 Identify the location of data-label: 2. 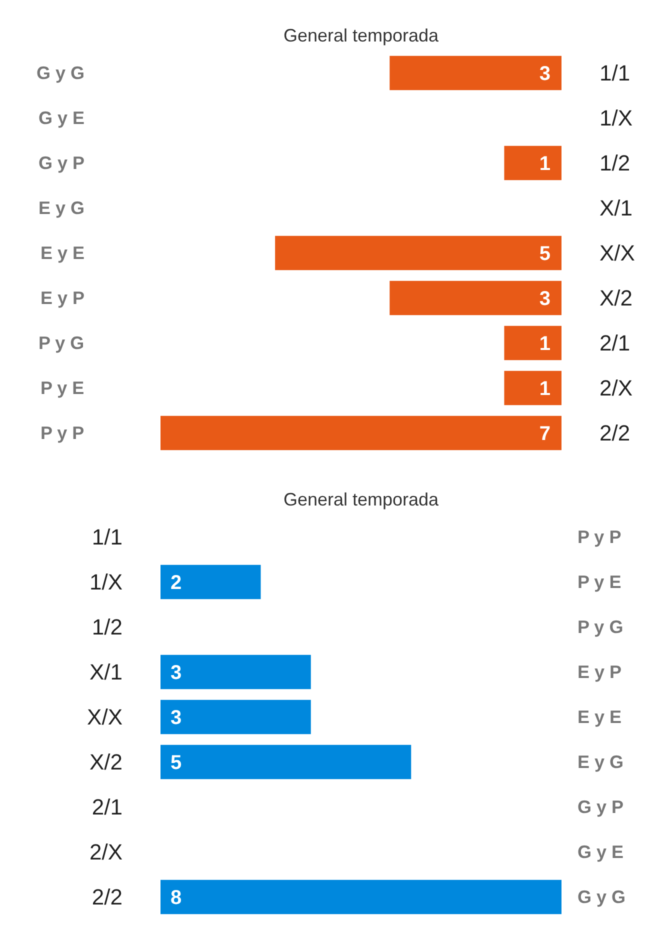
(176, 583).